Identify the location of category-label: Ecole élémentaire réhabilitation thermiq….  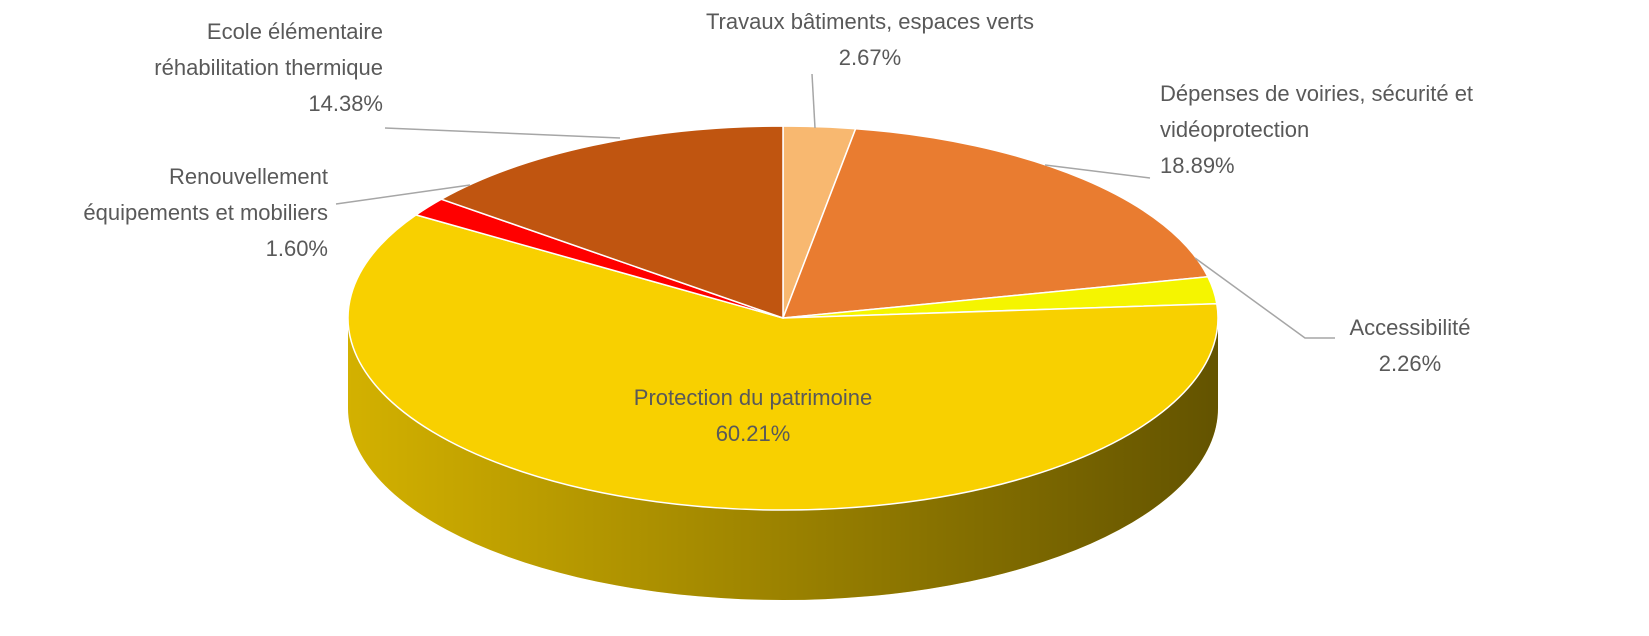
(268, 49).